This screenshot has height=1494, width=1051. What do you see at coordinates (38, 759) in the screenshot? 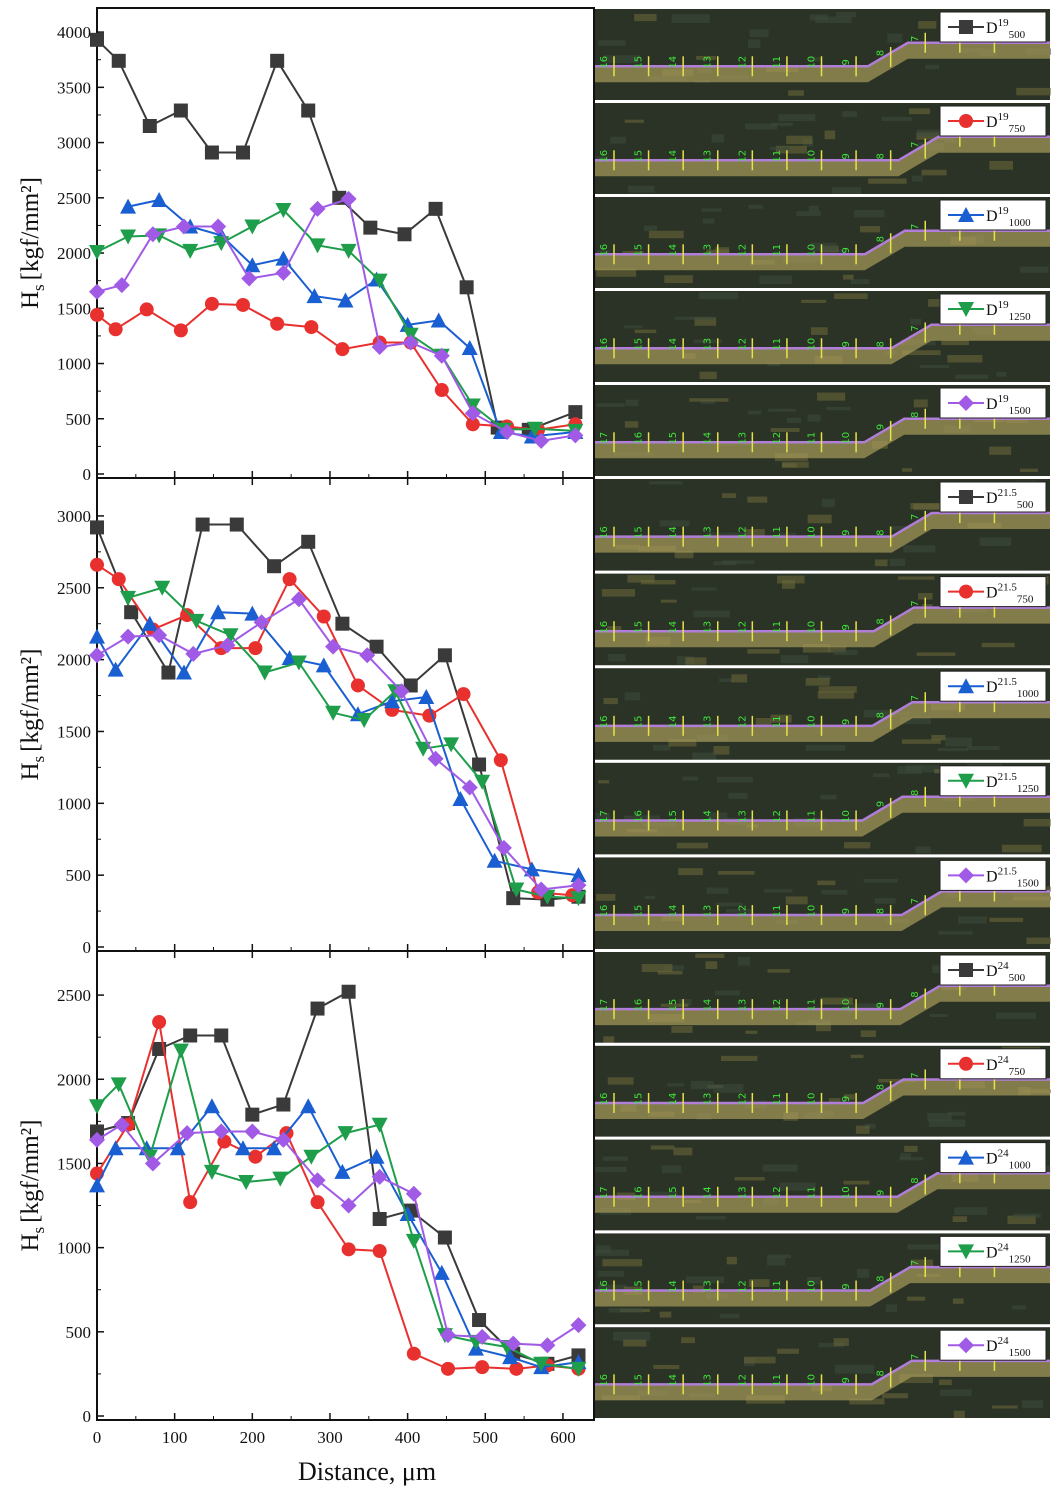
I see `y-axis-label-sub: s` at bounding box center [38, 759].